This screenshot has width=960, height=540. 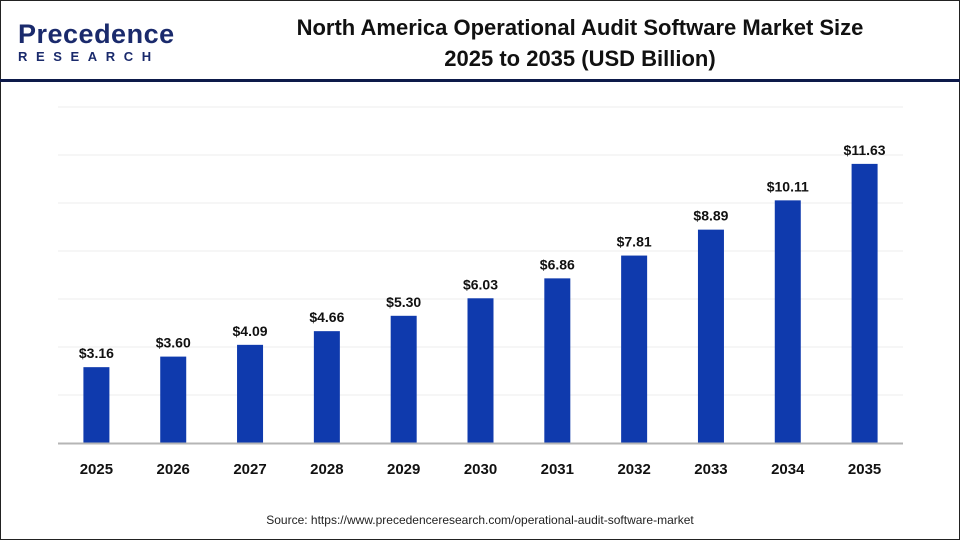 I want to click on x-tick-label: 2031, so click(x=557, y=469).